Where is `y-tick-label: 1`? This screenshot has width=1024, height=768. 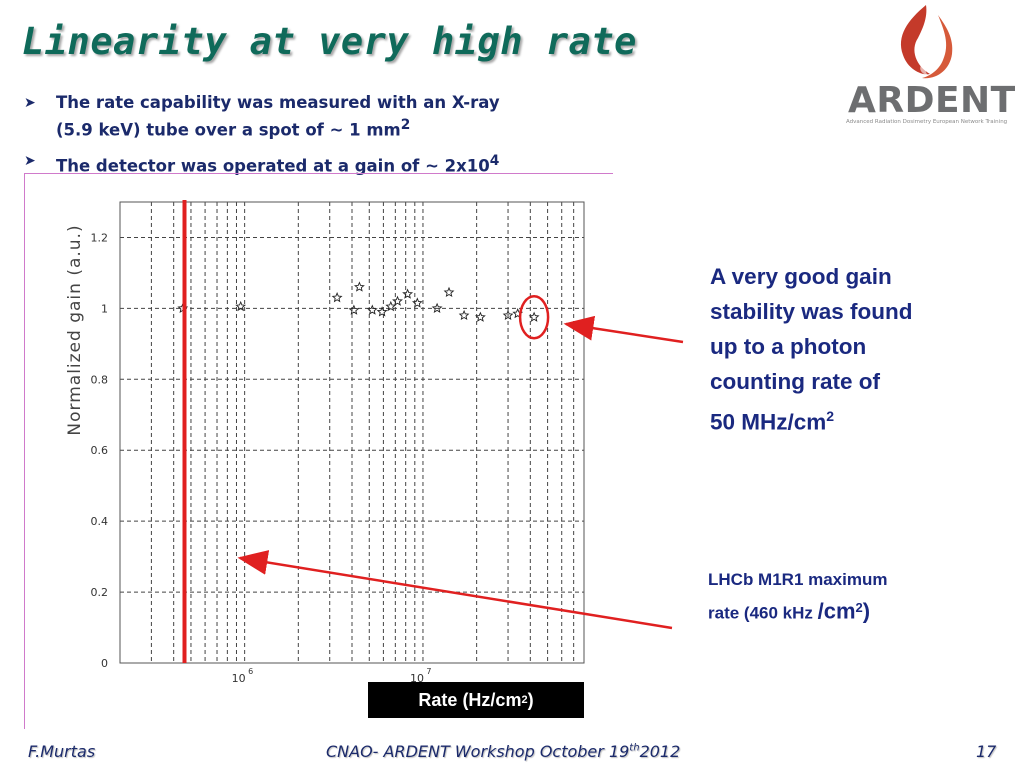
y-tick-label: 1 is located at coordinates (104, 308).